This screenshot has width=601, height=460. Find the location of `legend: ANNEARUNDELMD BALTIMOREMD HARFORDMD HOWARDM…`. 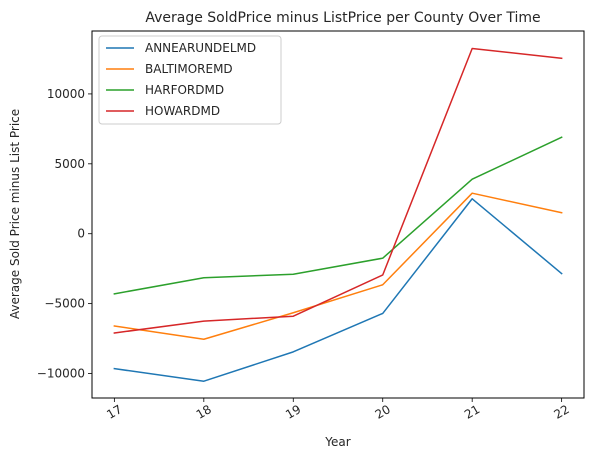

legend: ANNEARUNDELMD BALTIMOREMD HARFORDMD HOWARDM… is located at coordinates (190, 80).